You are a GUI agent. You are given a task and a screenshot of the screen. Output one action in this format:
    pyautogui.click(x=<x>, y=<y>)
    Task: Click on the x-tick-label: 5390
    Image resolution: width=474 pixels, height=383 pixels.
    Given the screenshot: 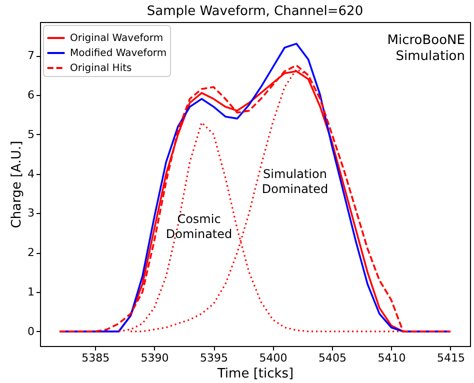 What is the action you would take?
    pyautogui.click(x=154, y=358)
    